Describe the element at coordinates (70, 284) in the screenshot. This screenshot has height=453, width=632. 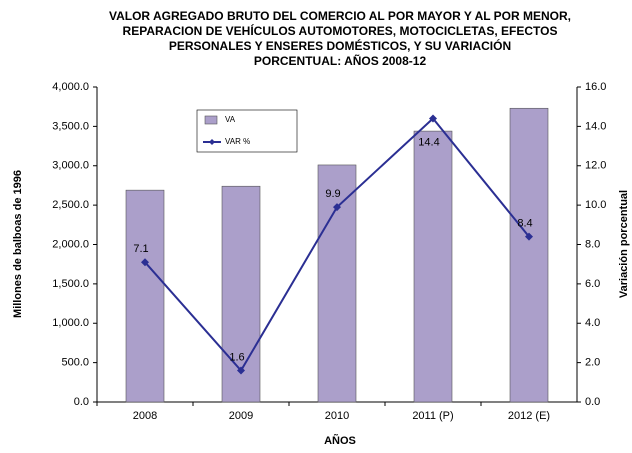
I see `y-tick-label: 1,500.0` at that location.